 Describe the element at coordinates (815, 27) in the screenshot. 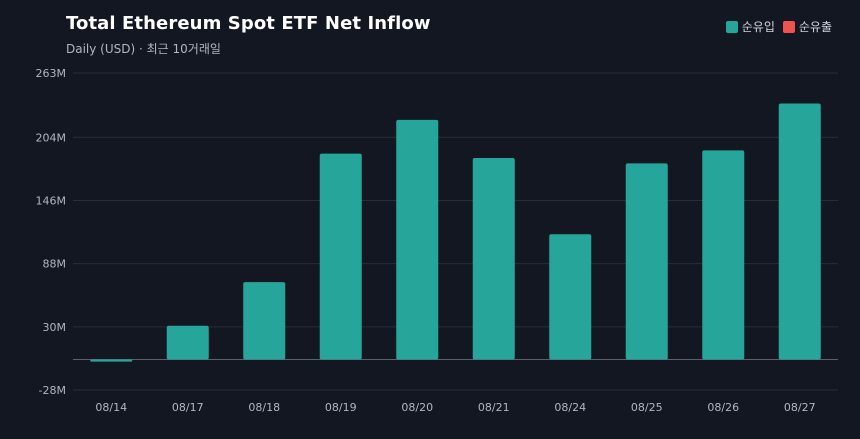

I see `legend-label-outflow: 순유출` at that location.